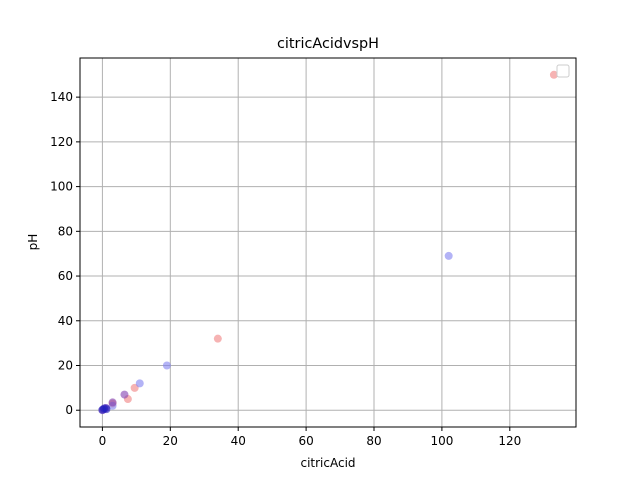 The image size is (640, 480). Describe the element at coordinates (563, 71) in the screenshot. I see `legend-box` at that location.